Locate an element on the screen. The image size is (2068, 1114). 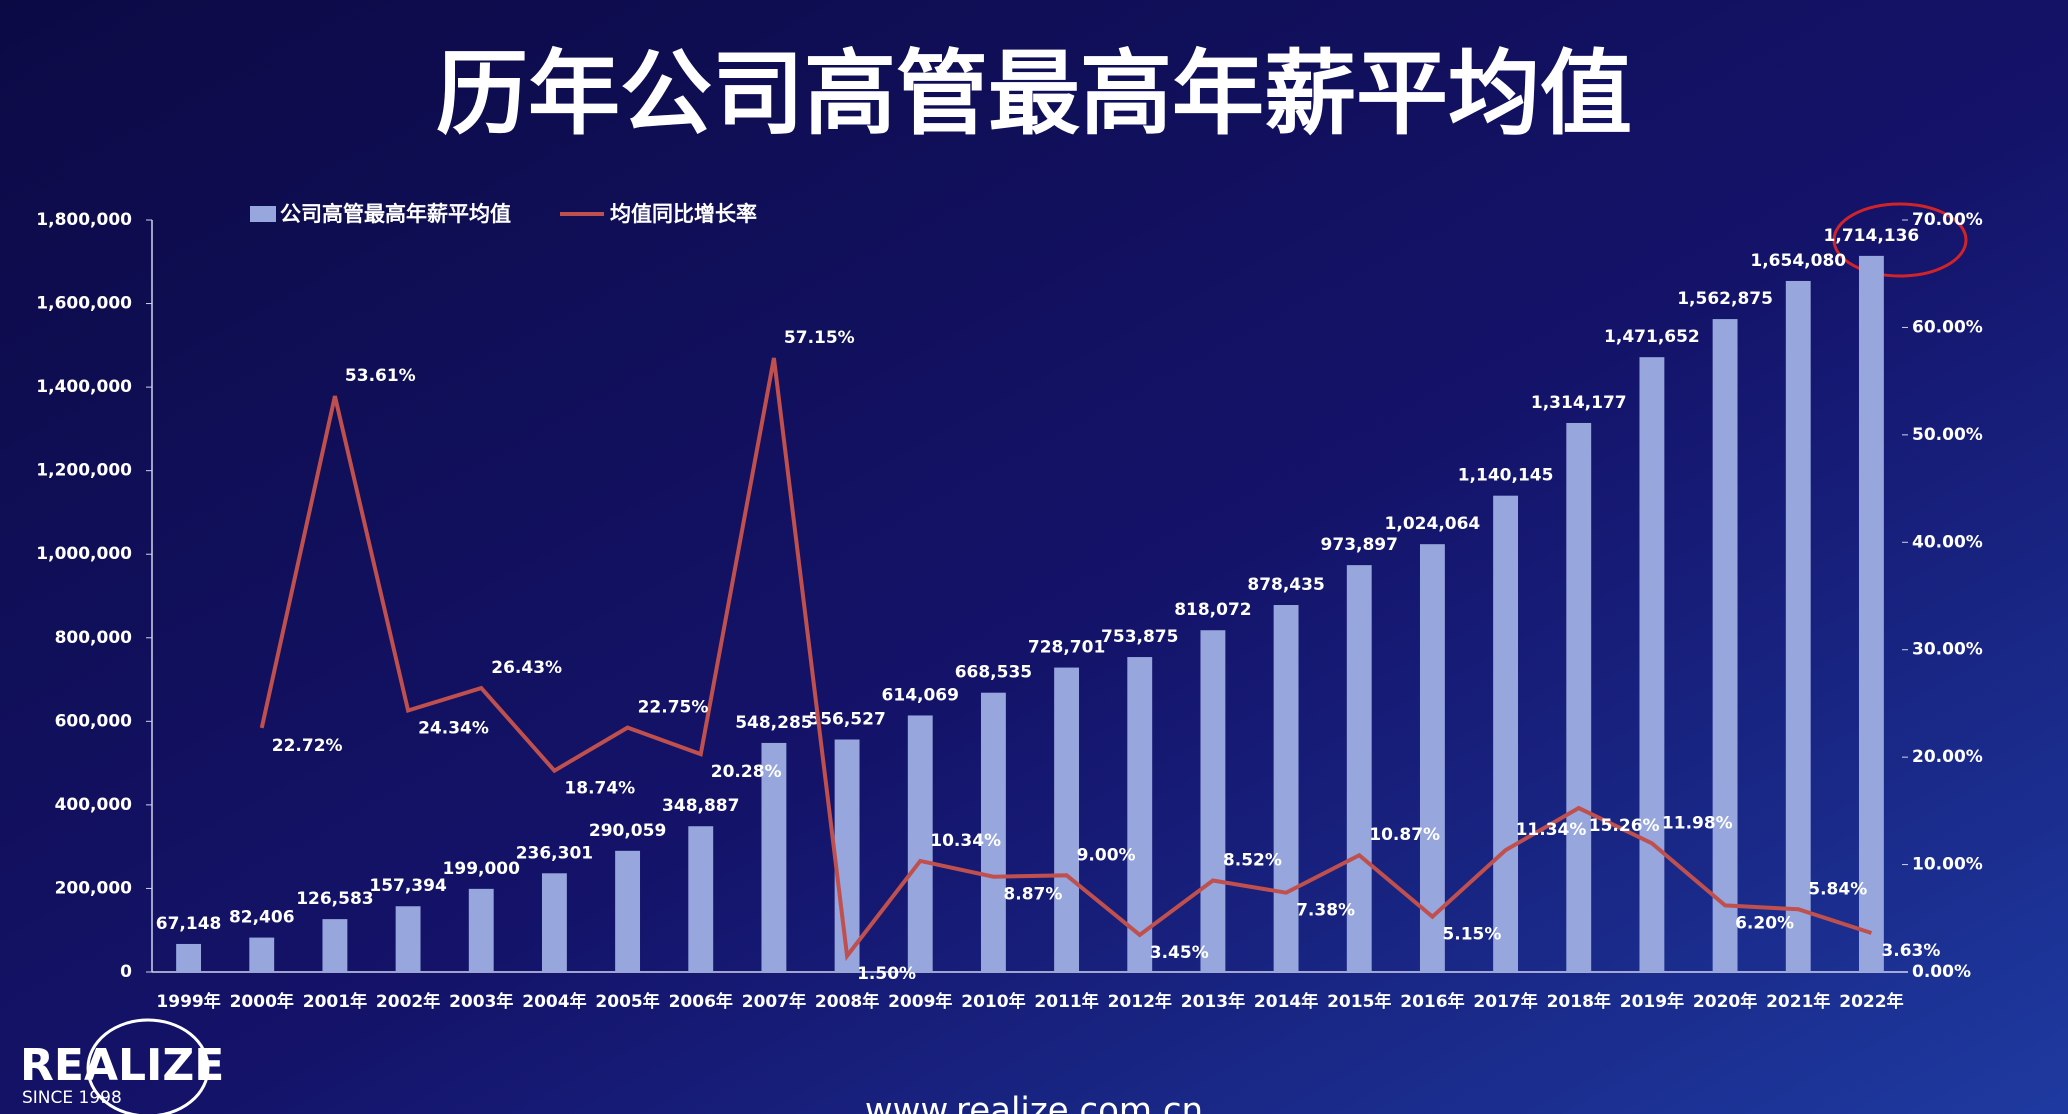
y-tick-label: 1,800,000 is located at coordinates (84, 220).